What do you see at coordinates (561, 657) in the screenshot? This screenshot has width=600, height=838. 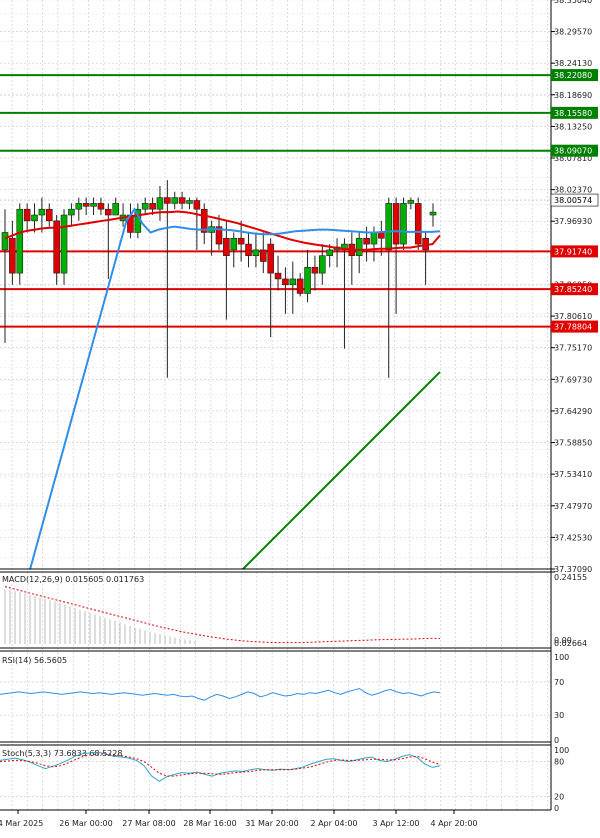 I see `rsi-tick-label: 100` at bounding box center [561, 657].